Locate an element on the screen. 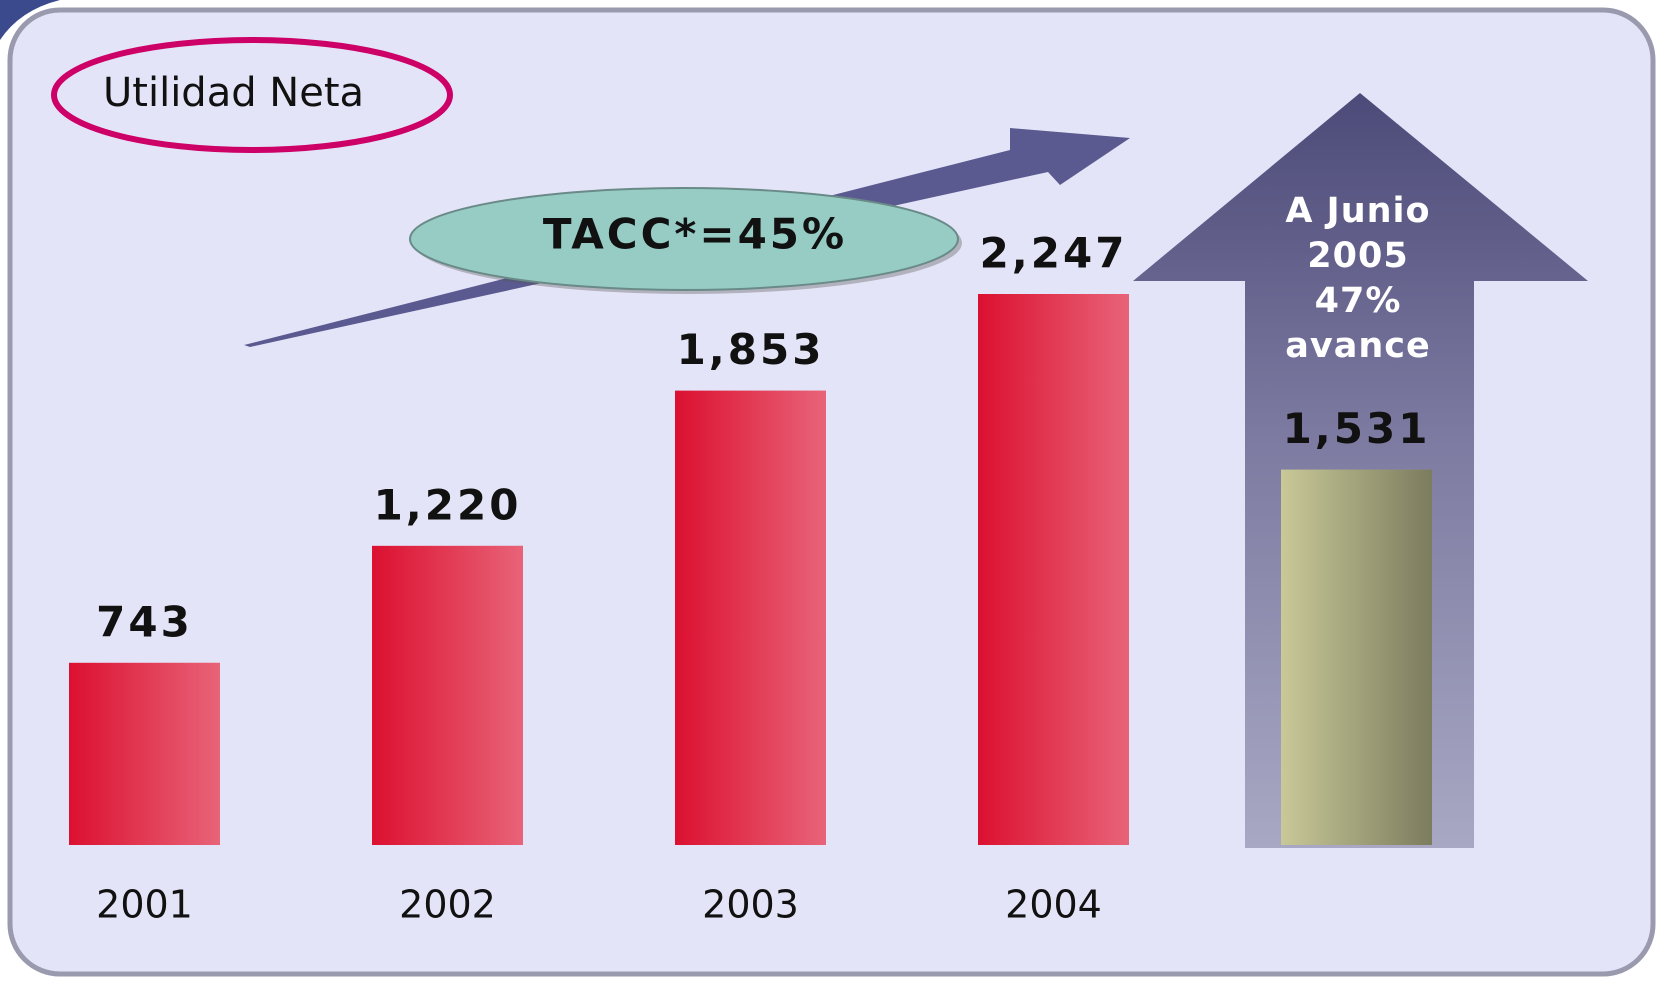 The height and width of the screenshot is (990, 1663). value-label: 2,247 is located at coordinates (1054, 253).